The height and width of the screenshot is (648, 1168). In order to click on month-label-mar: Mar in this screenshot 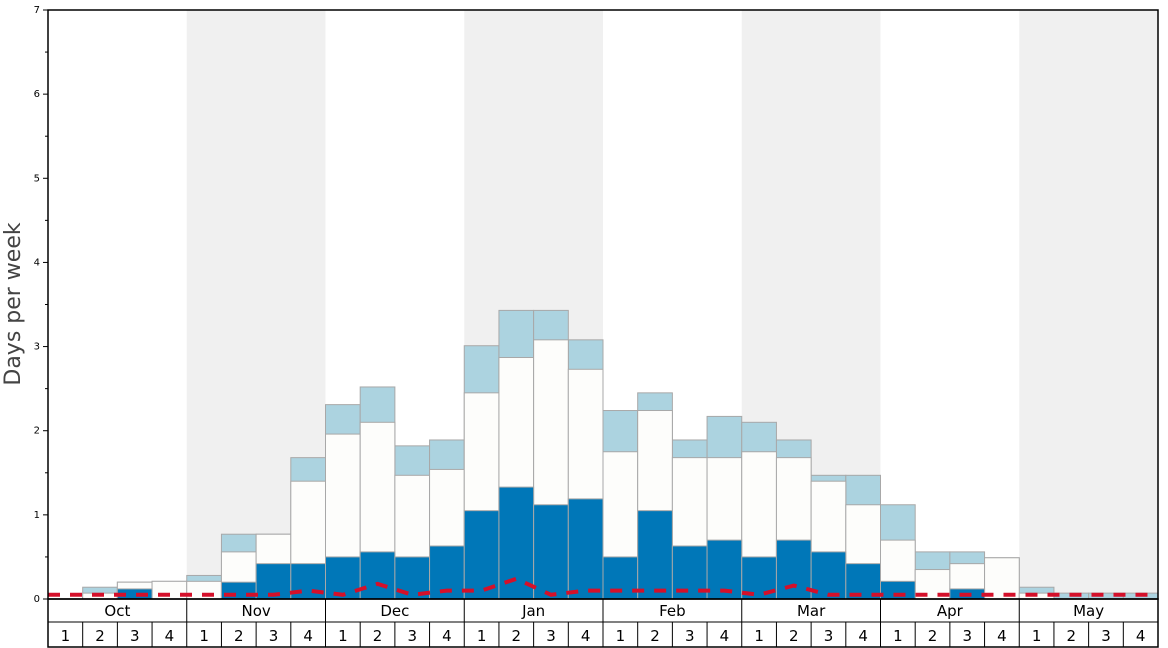, I will do `click(811, 611)`.